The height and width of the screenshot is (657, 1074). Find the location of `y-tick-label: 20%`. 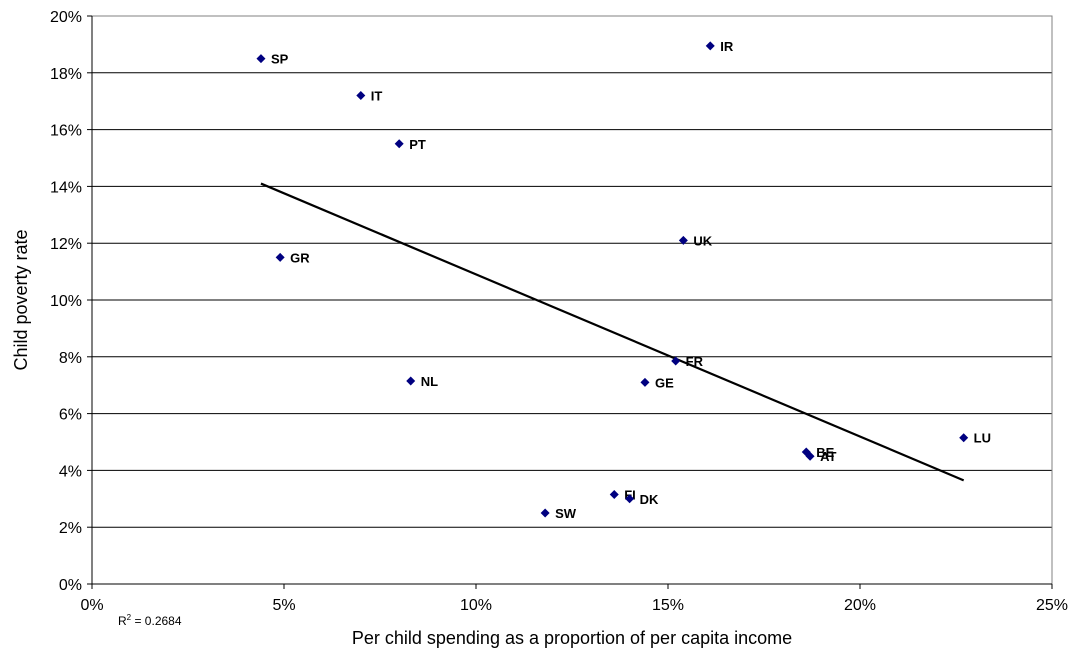

y-tick-label: 20% is located at coordinates (66, 17).